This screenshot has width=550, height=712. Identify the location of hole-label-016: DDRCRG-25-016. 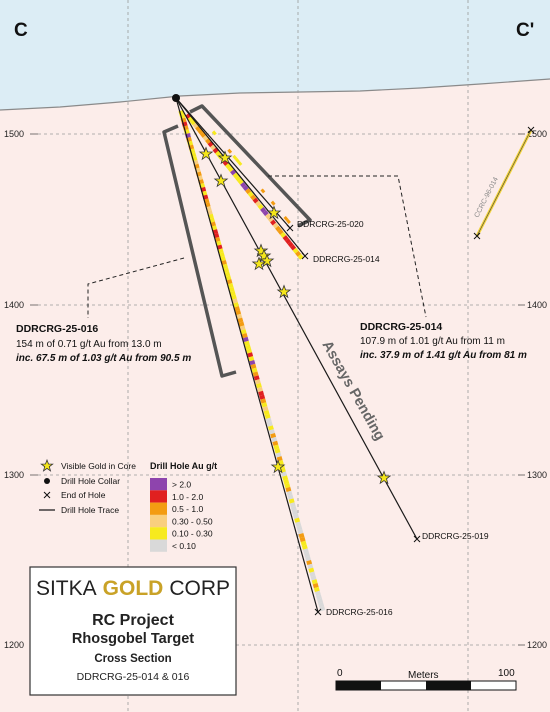
(359, 612).